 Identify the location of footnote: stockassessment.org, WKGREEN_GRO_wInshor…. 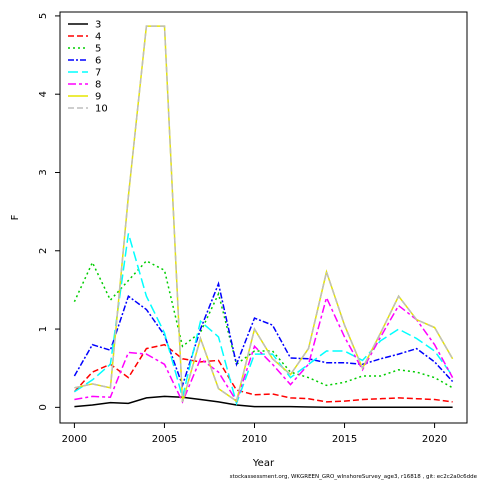
(354, 477).